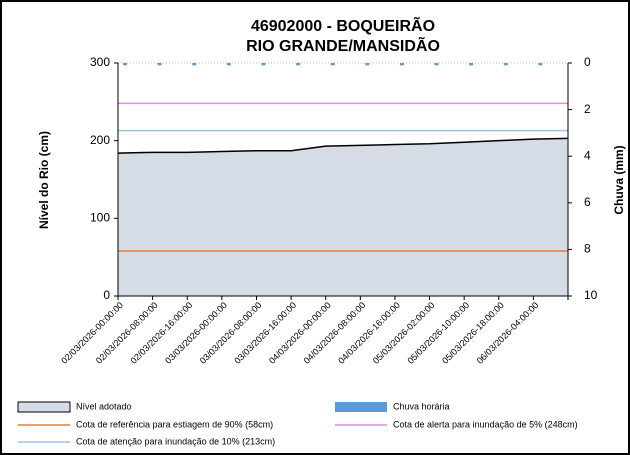 The width and height of the screenshot is (630, 455). What do you see at coordinates (619, 179) in the screenshot?
I see `y2-axis-label: Chuva (mm)` at bounding box center [619, 179].